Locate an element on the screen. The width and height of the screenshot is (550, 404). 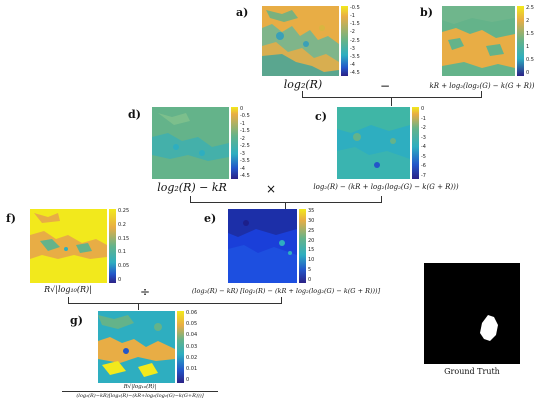
panel-c-heatmap is located at coordinates (373, 143).